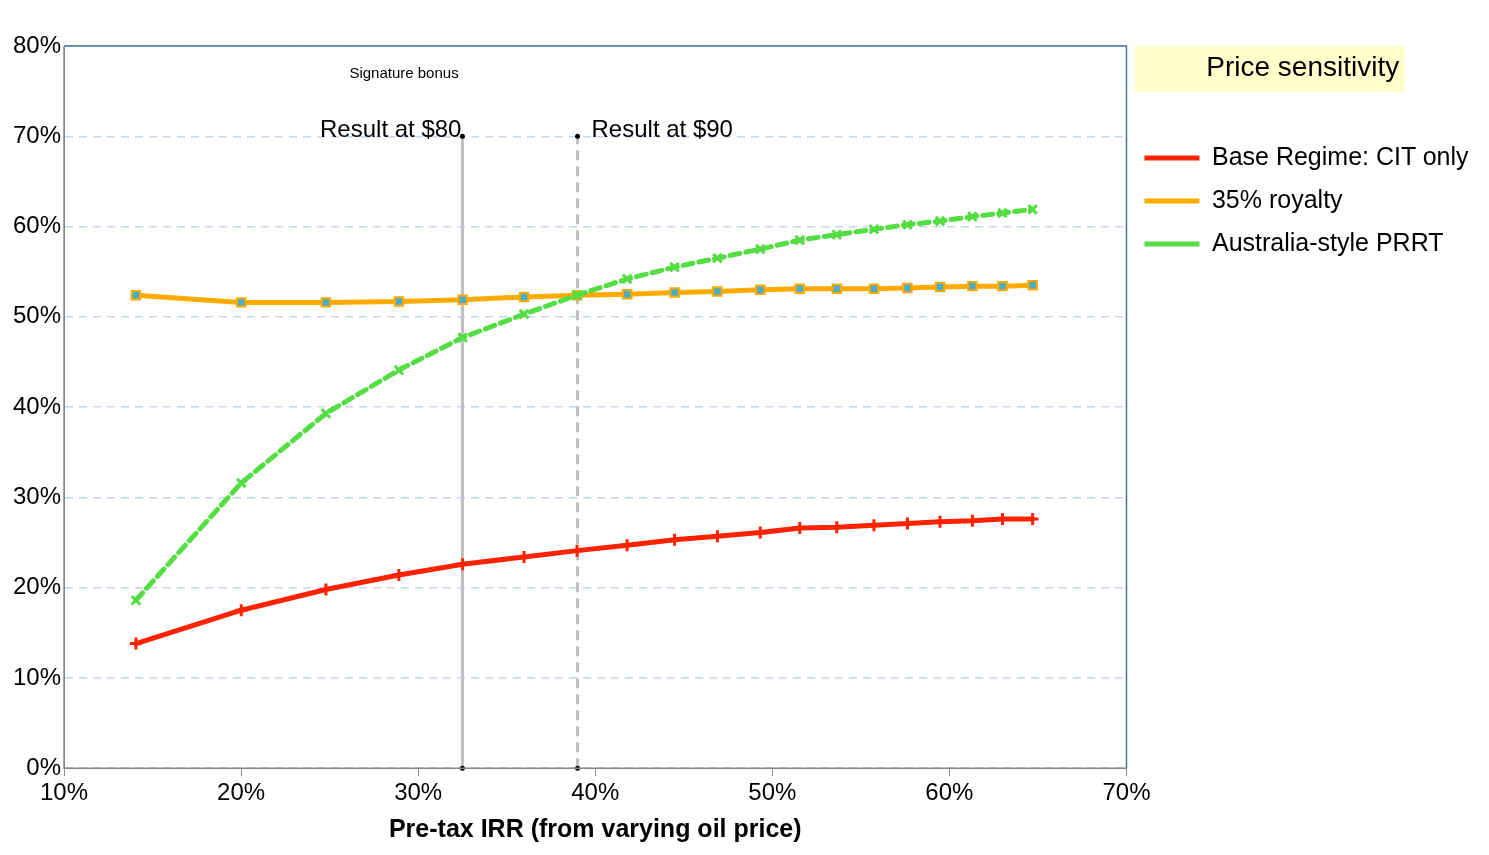 The width and height of the screenshot is (1489, 855). Describe the element at coordinates (37, 495) in the screenshot. I see `y-tick-label: 30%` at that location.